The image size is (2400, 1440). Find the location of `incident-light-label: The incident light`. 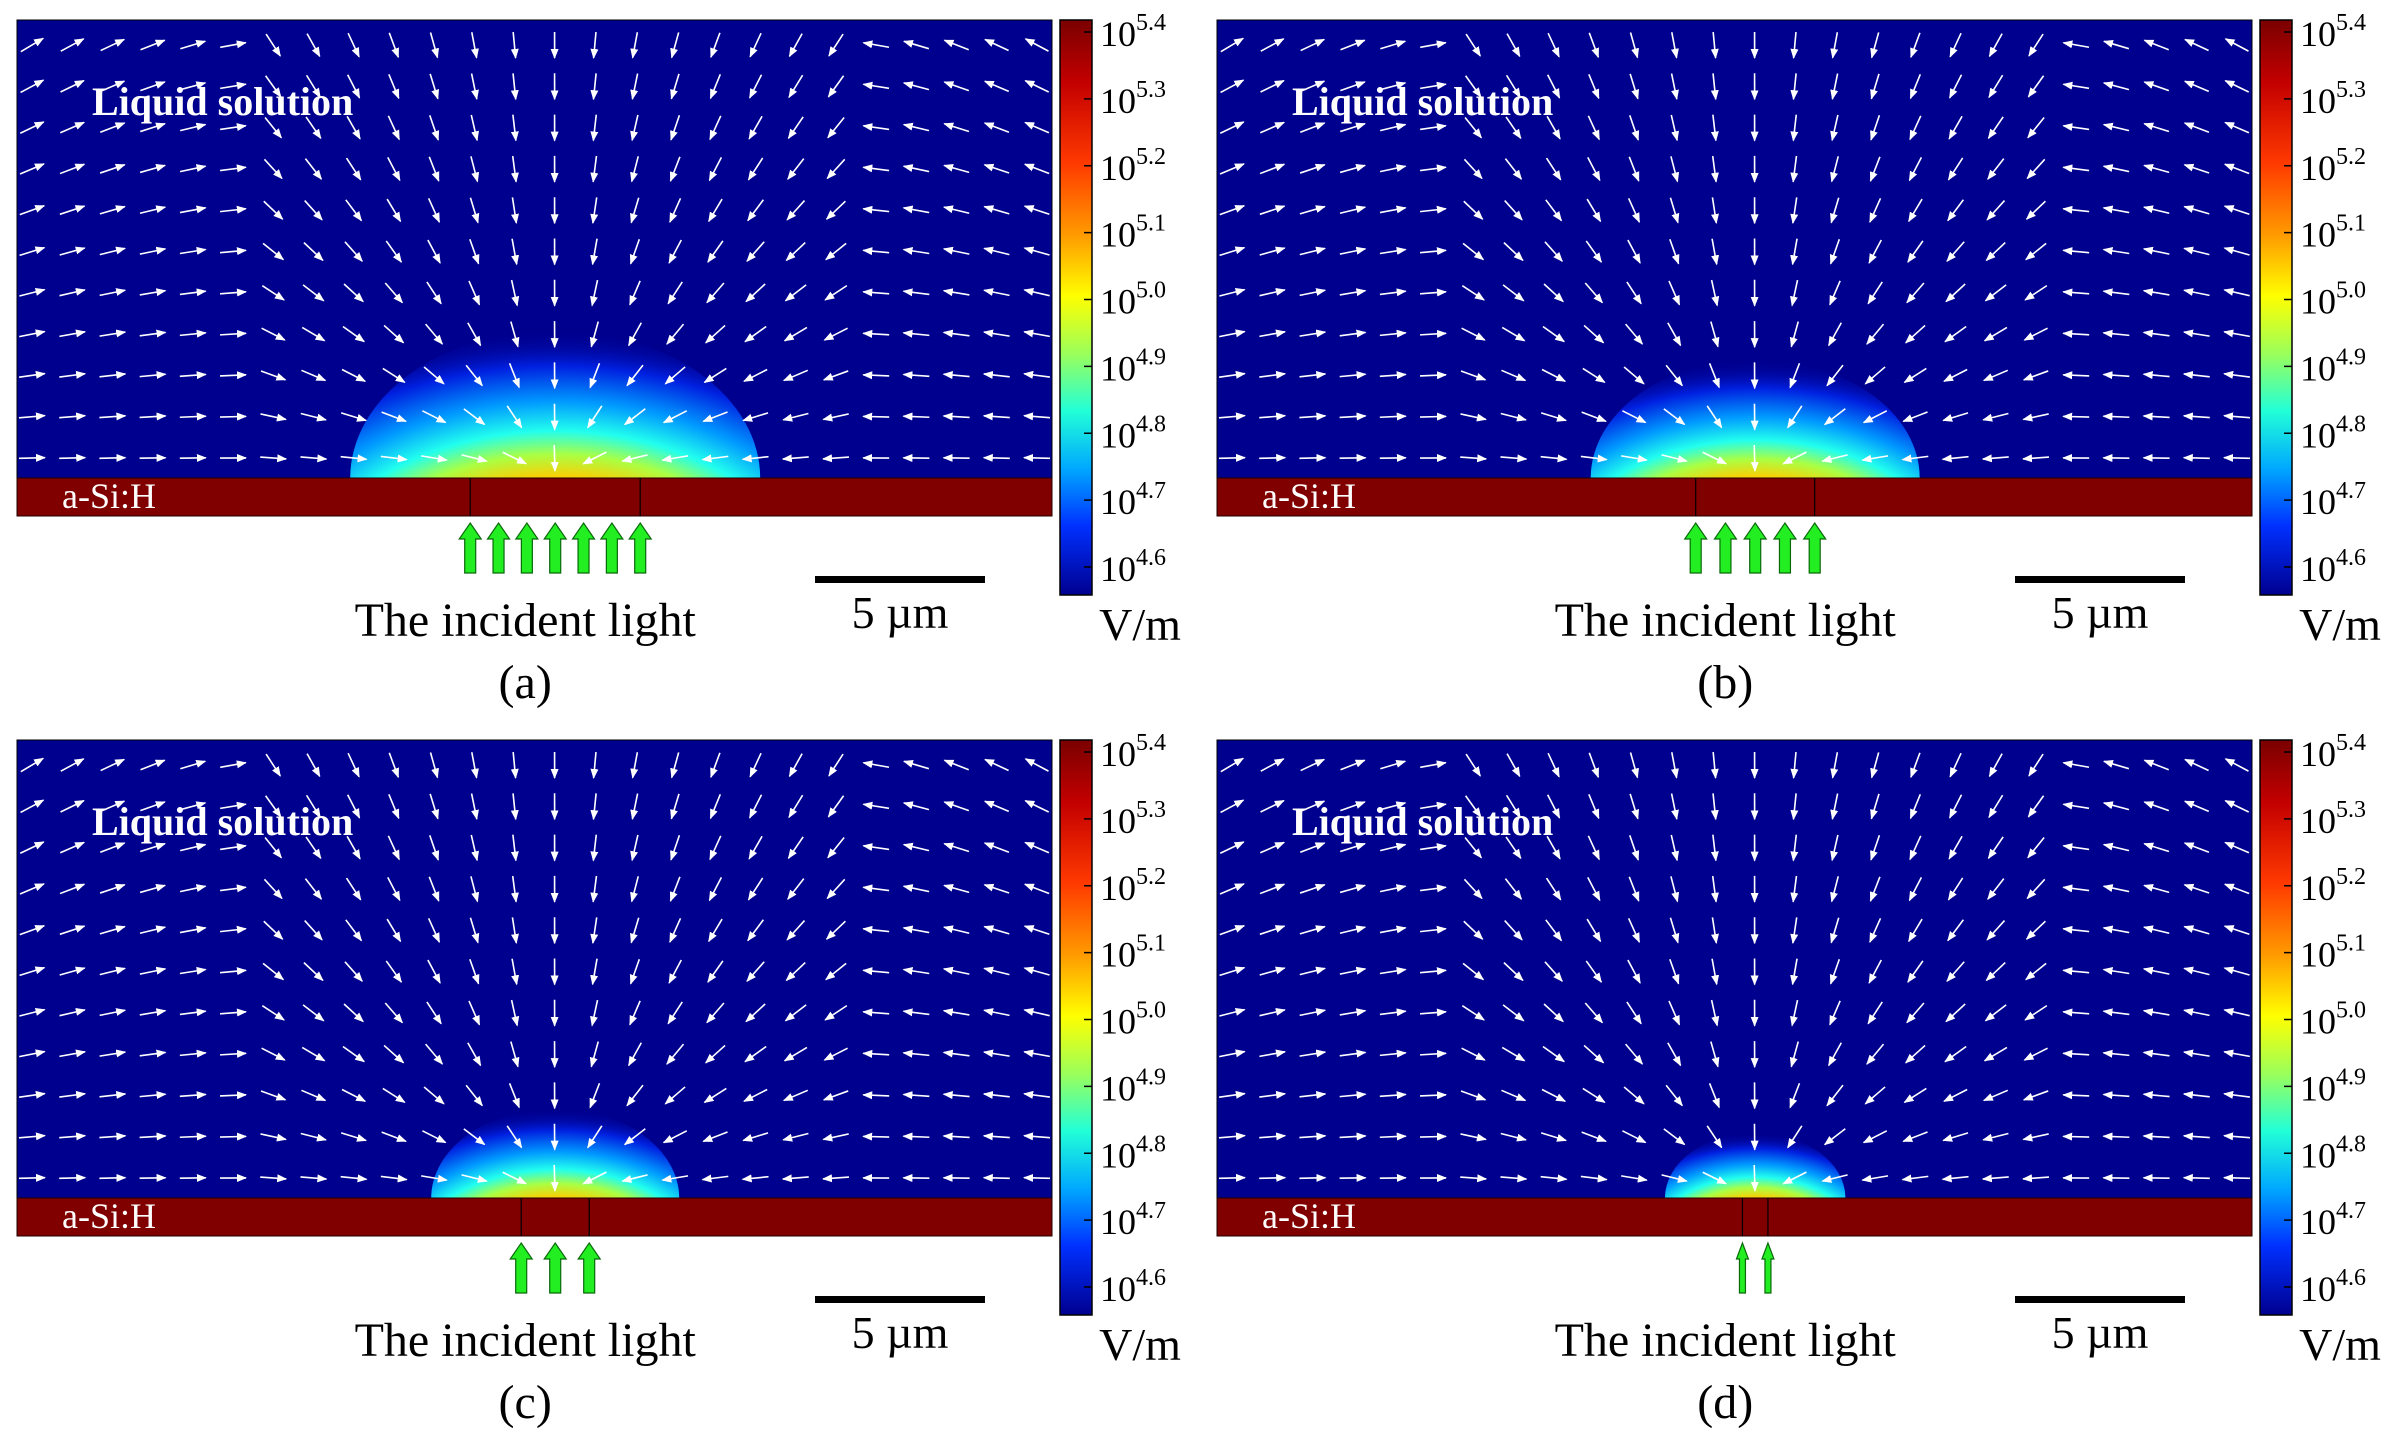

incident-light-label: The incident light is located at coordinates (526, 620).